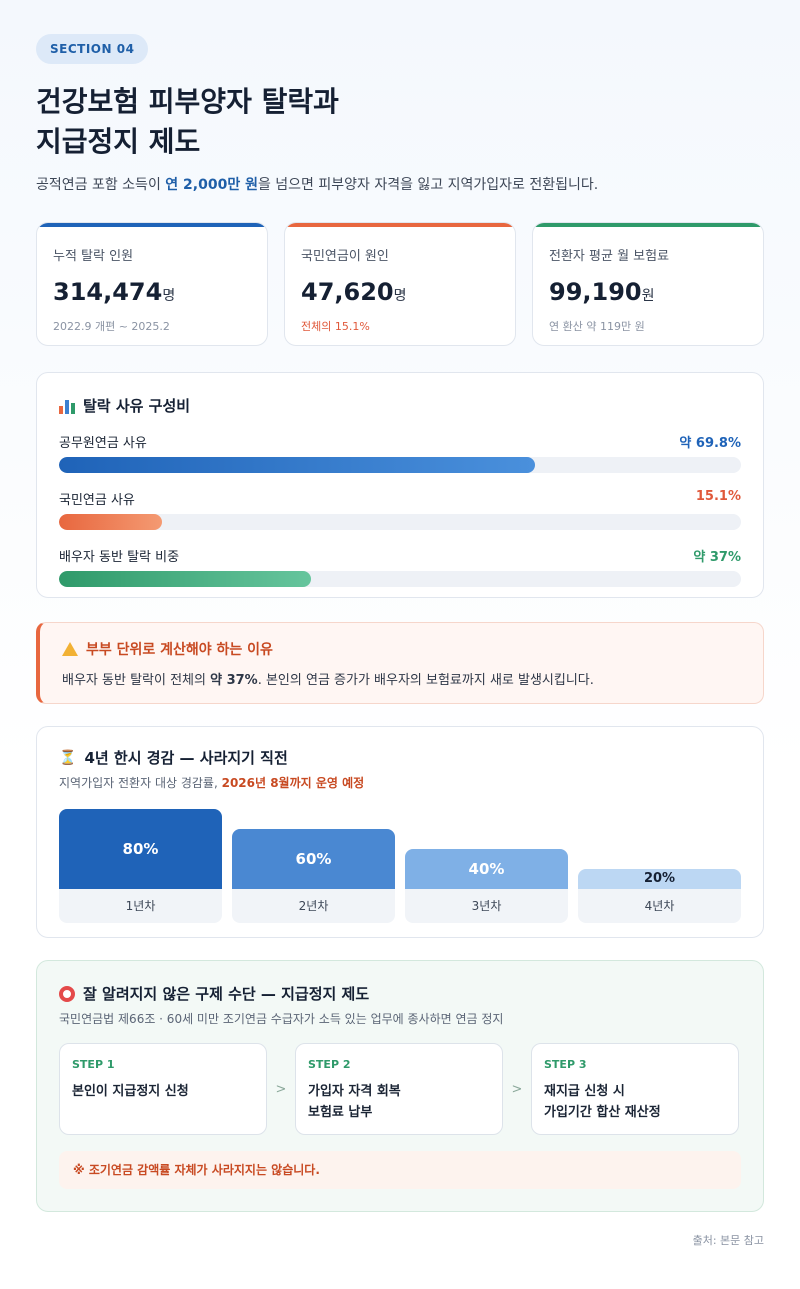 Image resolution: width=800 pixels, height=1289 pixels. I want to click on reasons-title-text: 탈락 사유 구성비, so click(137, 406).